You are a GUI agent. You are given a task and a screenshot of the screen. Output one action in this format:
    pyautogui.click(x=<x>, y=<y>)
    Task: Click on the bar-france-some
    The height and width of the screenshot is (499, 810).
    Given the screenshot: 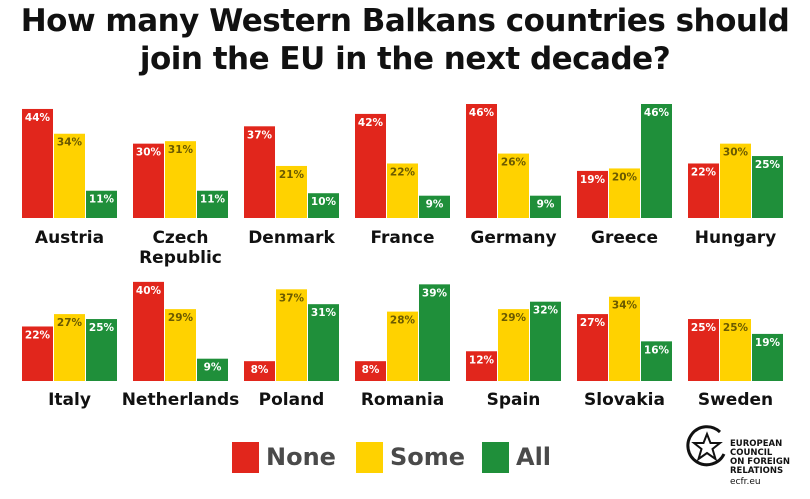 What is the action you would take?
    pyautogui.click(x=402, y=190)
    